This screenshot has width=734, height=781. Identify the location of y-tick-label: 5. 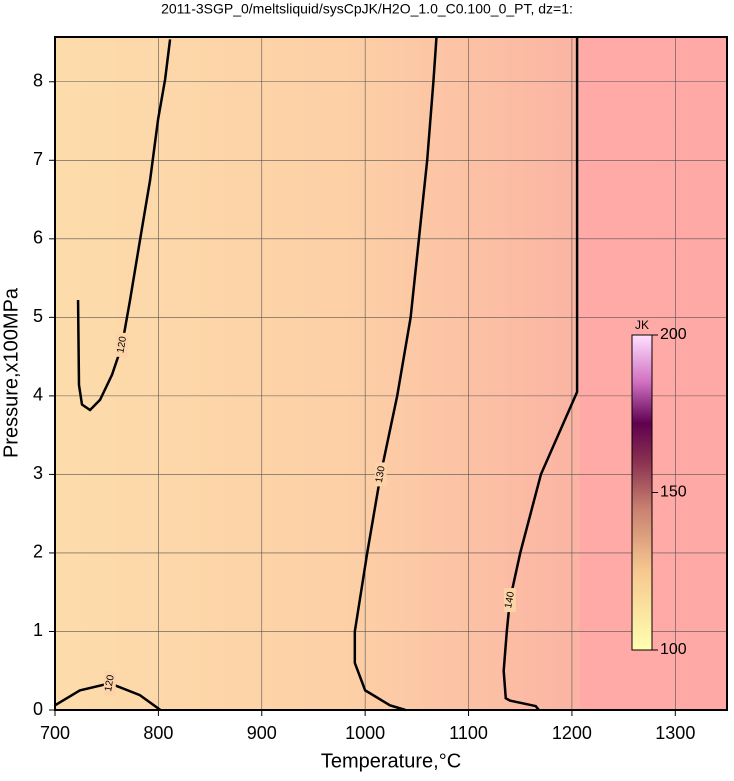
(38, 316).